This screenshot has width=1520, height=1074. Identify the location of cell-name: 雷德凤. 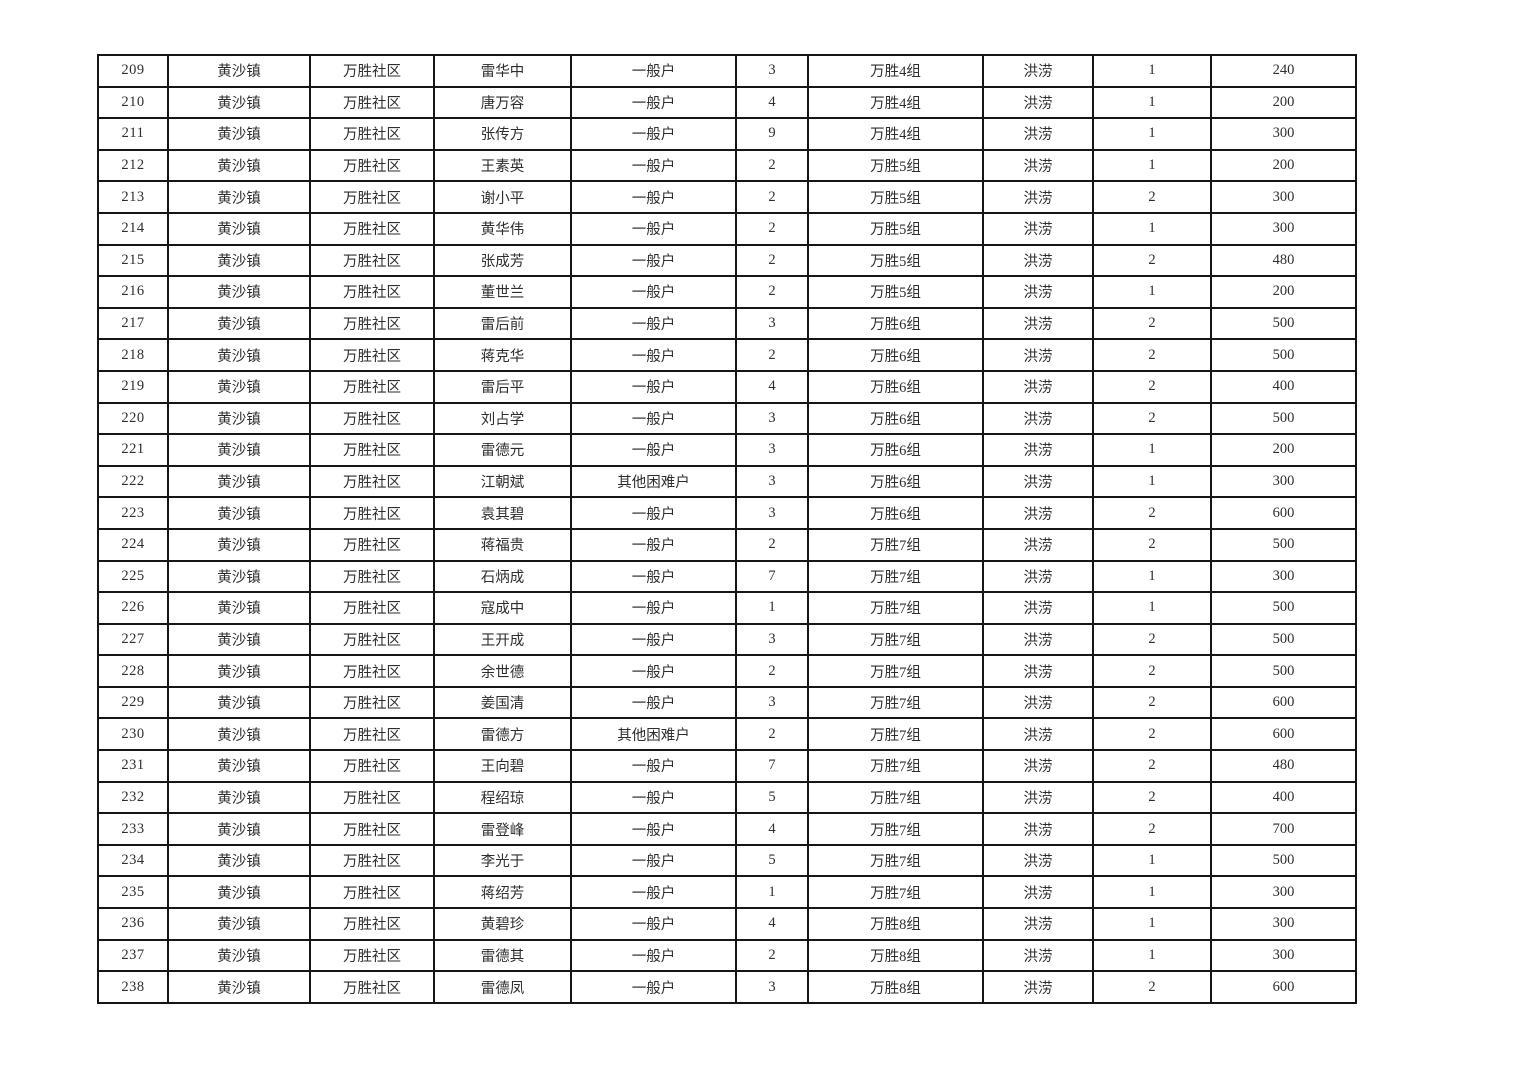
(502, 987).